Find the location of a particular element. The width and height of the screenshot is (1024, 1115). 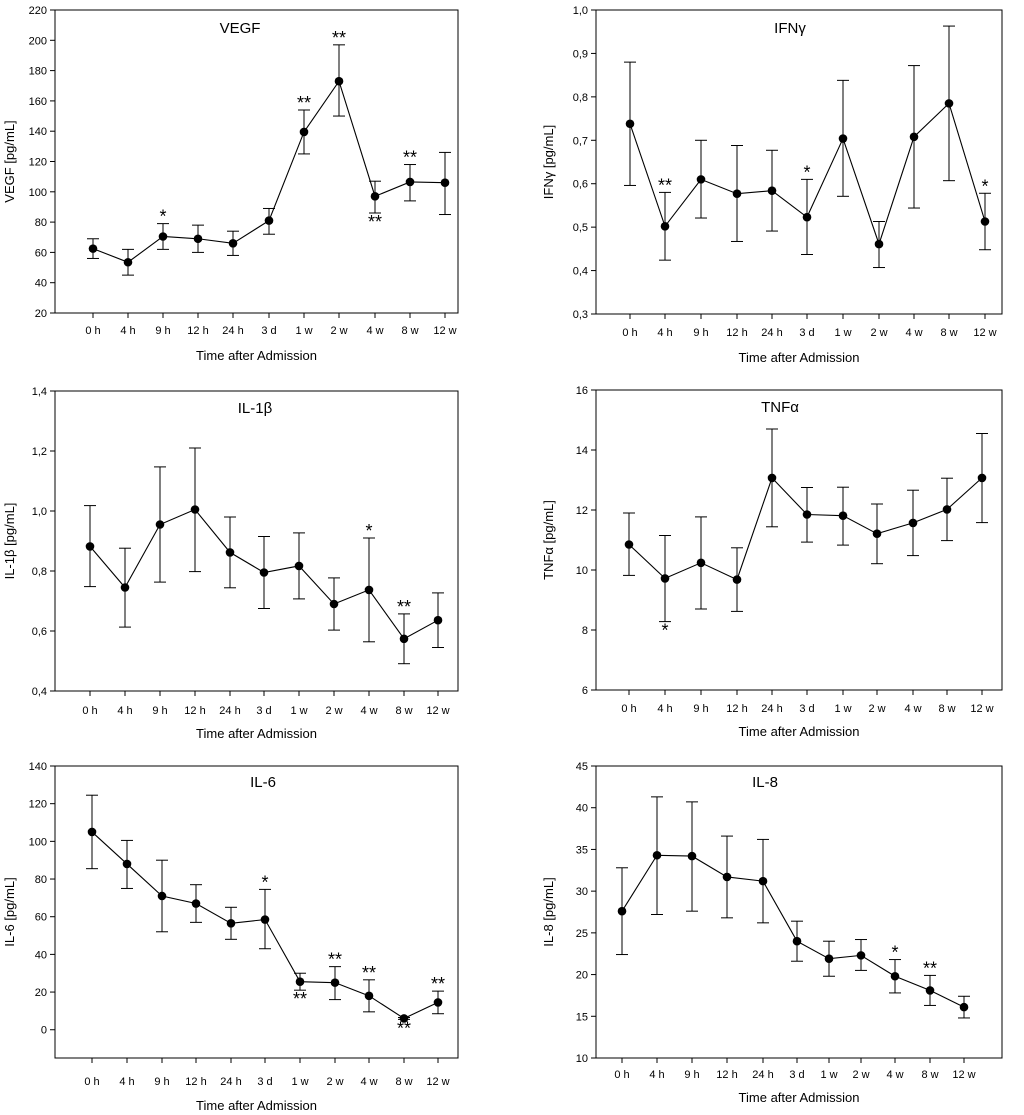

x-tick-label: 4 h is located at coordinates (126, 1082).